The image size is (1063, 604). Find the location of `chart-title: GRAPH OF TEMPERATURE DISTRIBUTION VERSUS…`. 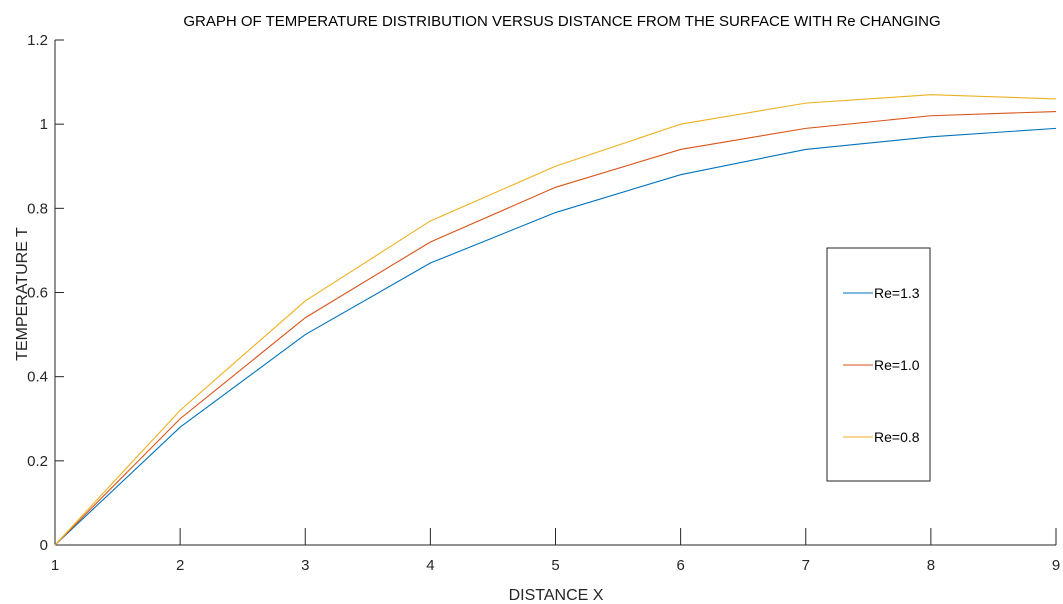

chart-title: GRAPH OF TEMPERATURE DISTRIBUTION VERSUS… is located at coordinates (561, 21).